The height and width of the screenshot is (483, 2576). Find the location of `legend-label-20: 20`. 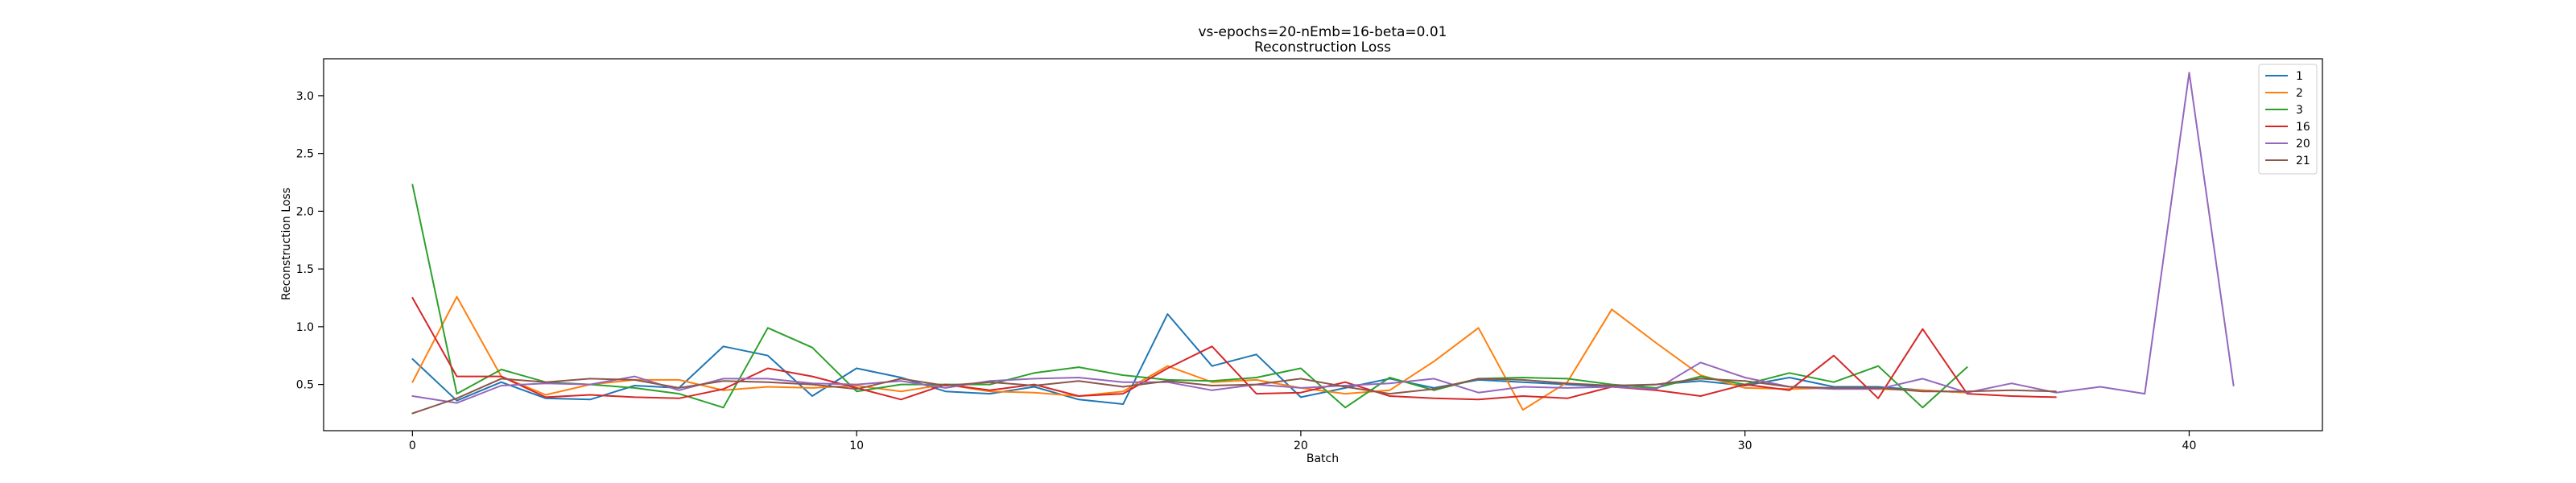

legend-label-20: 20 is located at coordinates (2303, 144).